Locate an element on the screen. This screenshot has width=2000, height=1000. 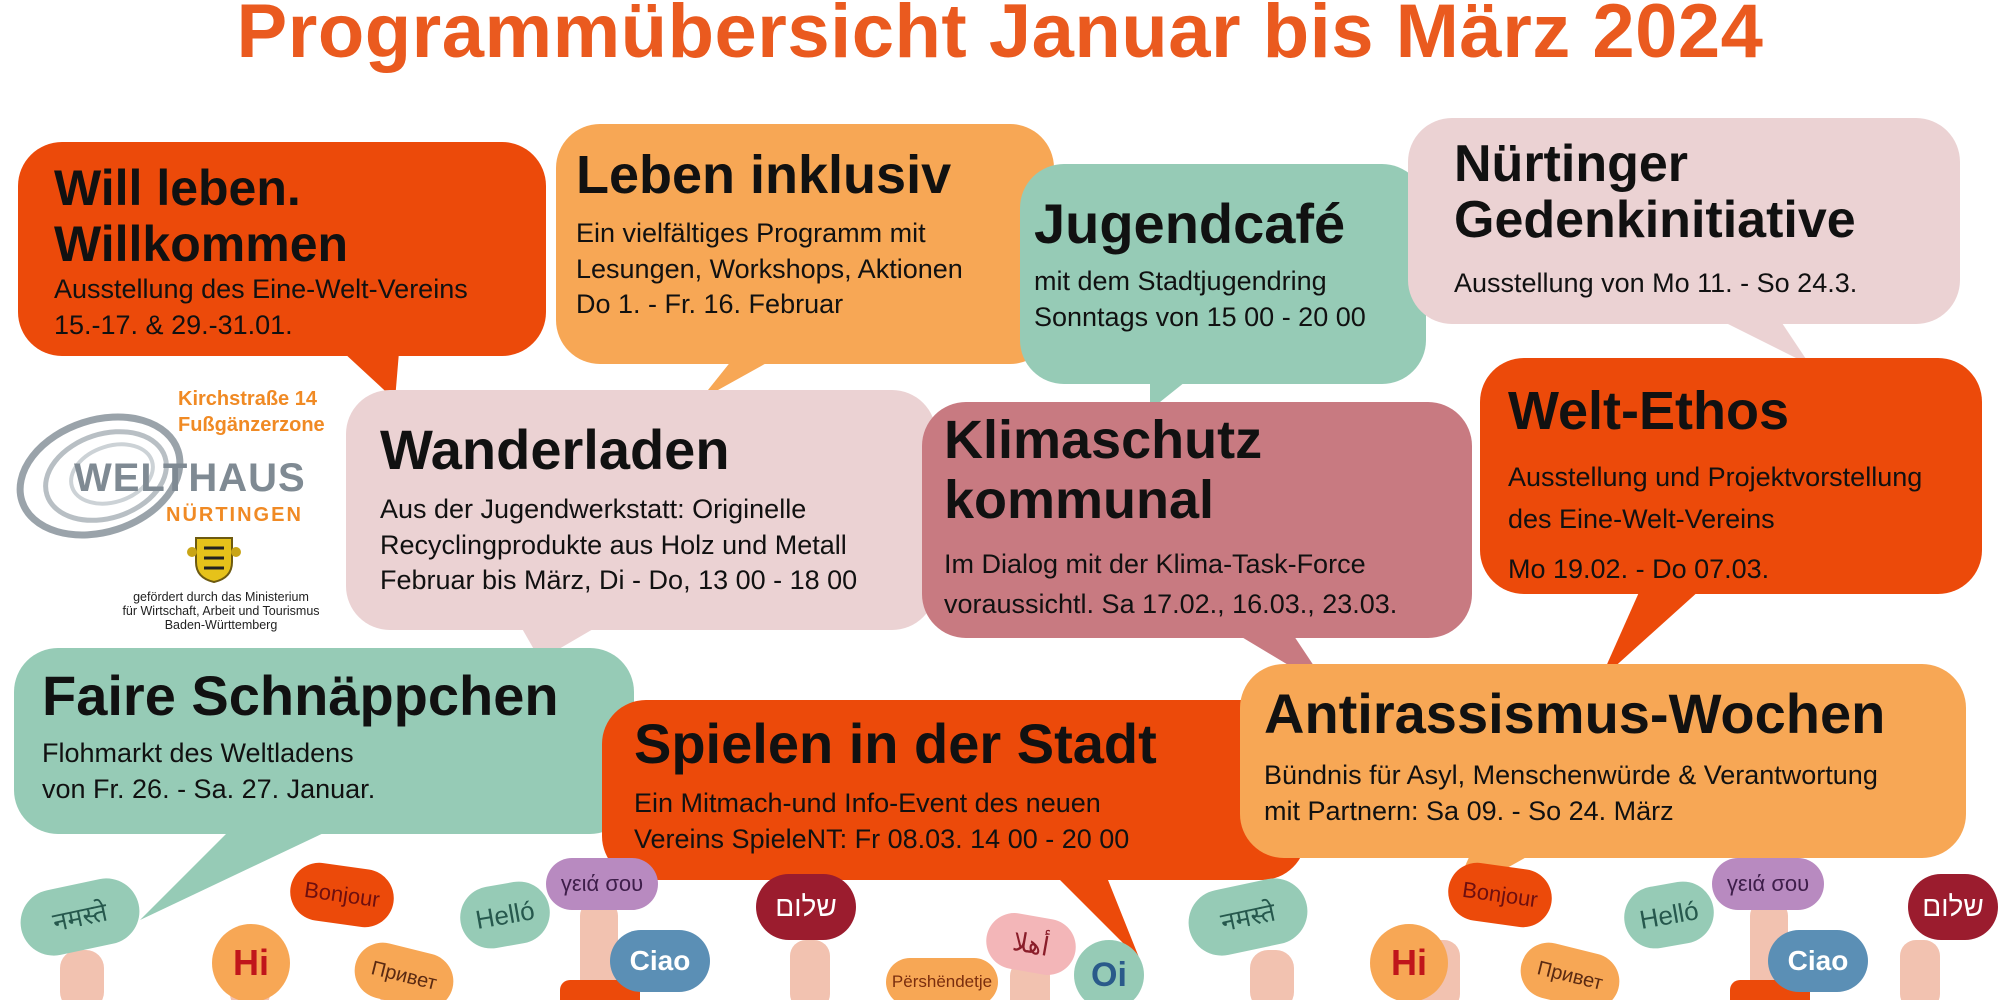
event-detail: von Fr. 26. - Sa. 27. Januar. is located at coordinates (209, 788).